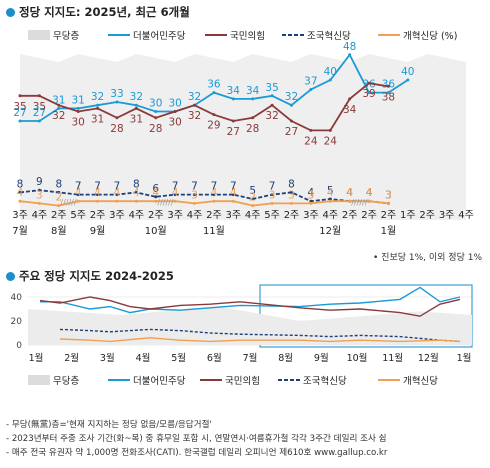  Describe the element at coordinates (330, 72) in the screenshot. I see `data-label: 40` at that location.